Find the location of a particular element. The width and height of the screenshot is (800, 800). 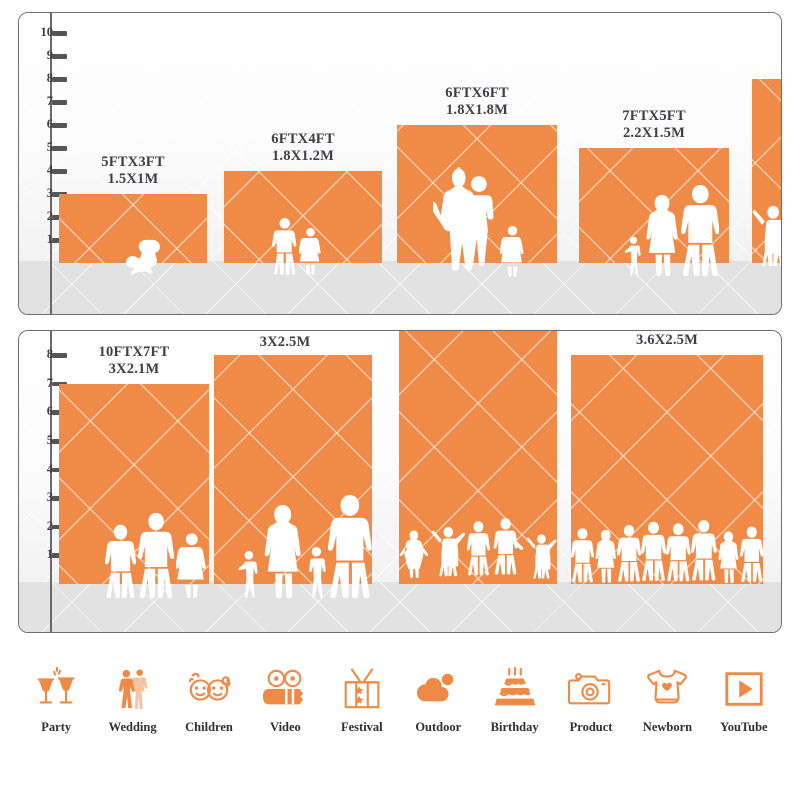

bar-size-label: 5FTX3FT 1.5X1M is located at coordinates (132, 171).